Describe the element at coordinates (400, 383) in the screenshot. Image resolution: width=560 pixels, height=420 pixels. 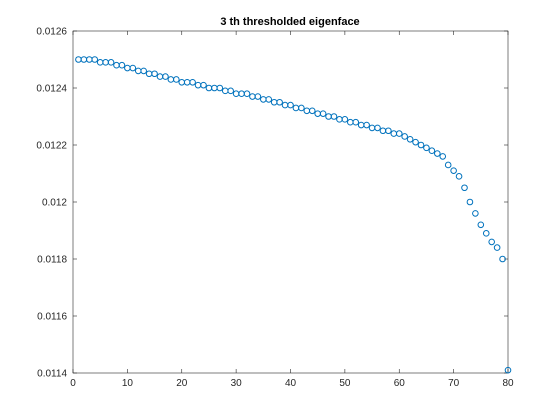
I see `x-tick-label: 60` at that location.